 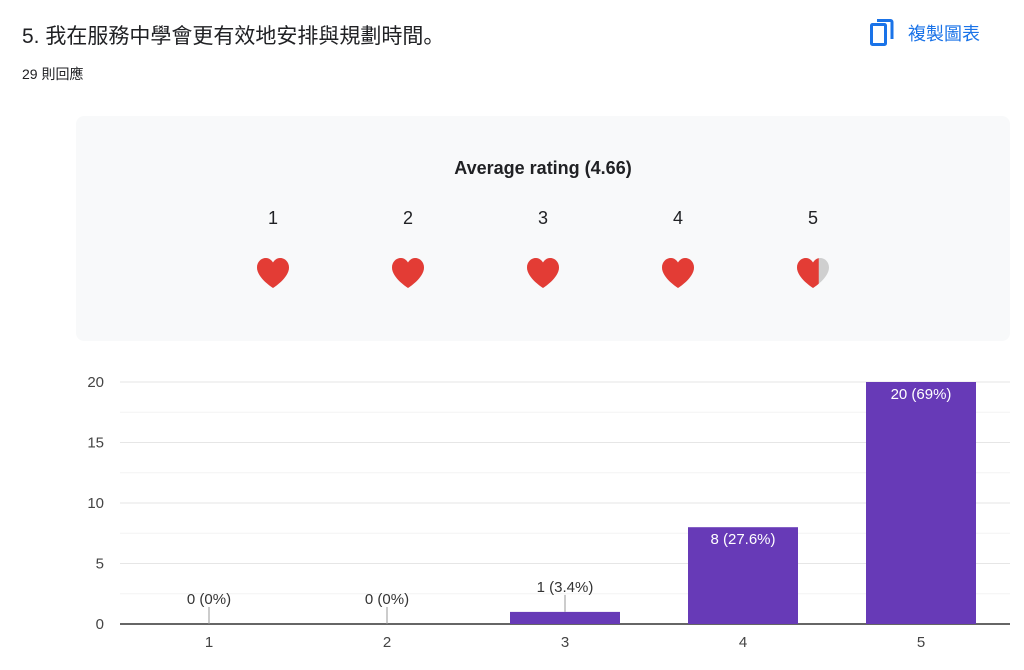 I want to click on data-label: 1 (3.4%), so click(x=565, y=587).